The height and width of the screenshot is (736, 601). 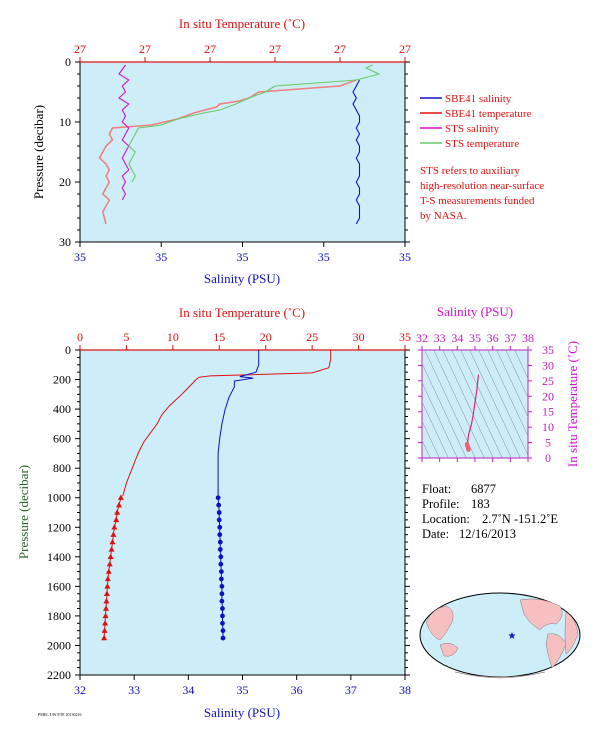 I want to click on main-temperature-tick-label: 10, so click(x=173, y=337).